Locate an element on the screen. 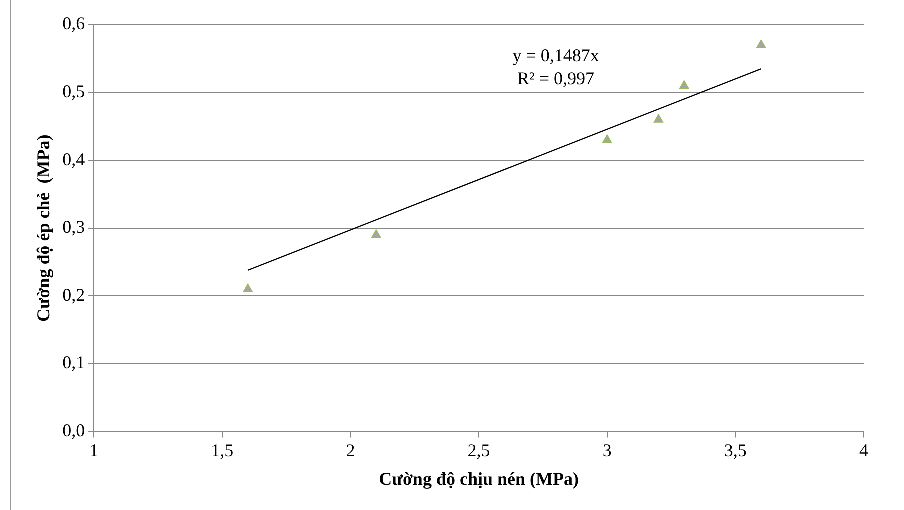 This screenshot has height=510, width=904. y-tick-label: 0,0 is located at coordinates (74, 430).